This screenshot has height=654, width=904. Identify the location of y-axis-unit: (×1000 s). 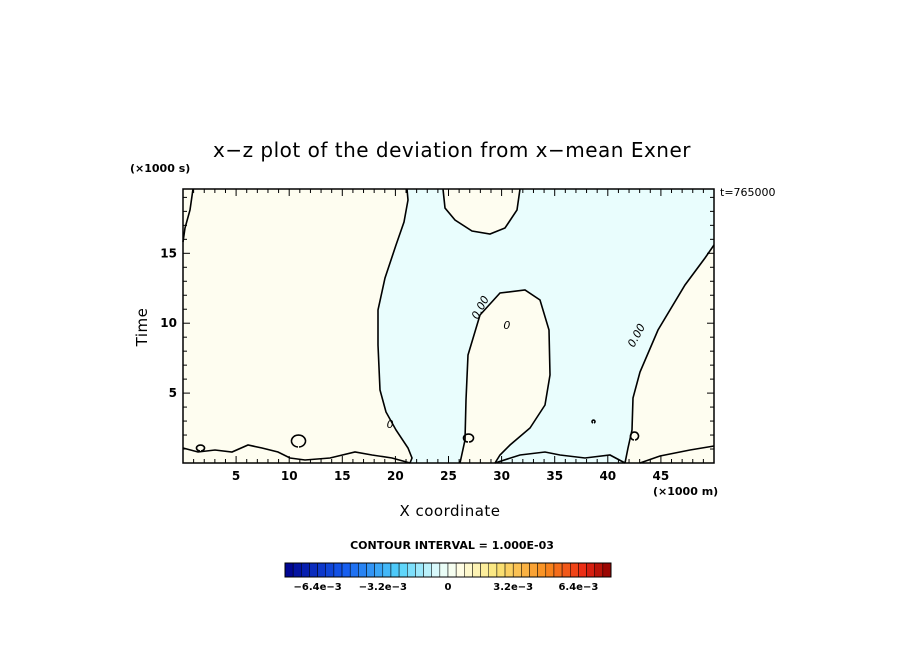
(160, 168).